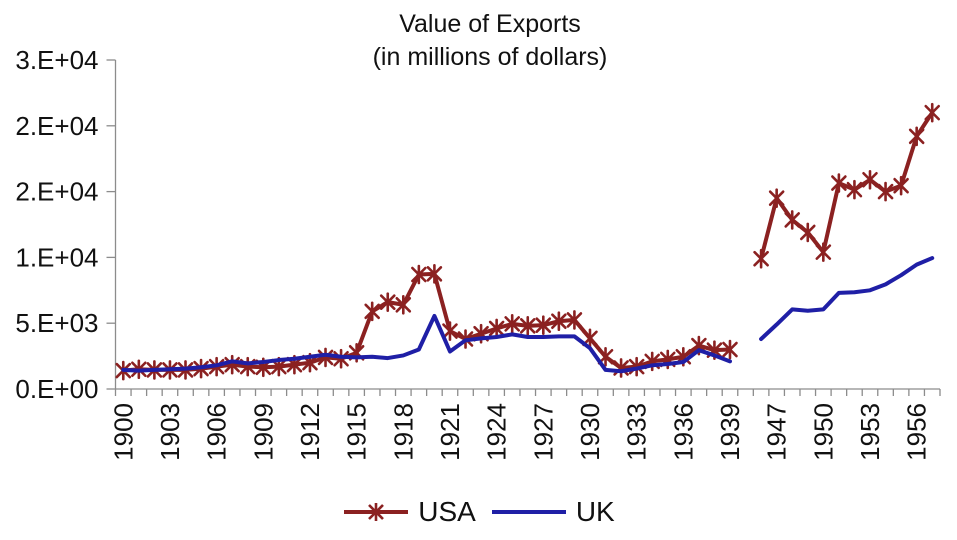 This screenshot has height=540, width=957. I want to click on x-tick-label: 1939, so click(730, 432).